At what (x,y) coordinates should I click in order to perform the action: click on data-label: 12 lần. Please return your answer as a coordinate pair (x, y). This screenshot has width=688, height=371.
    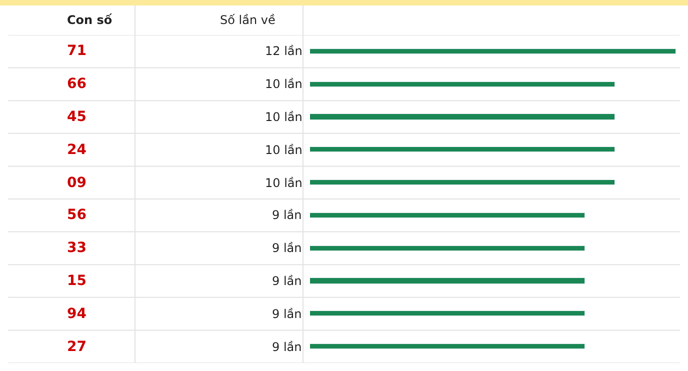
    Looking at the image, I should click on (283, 51).